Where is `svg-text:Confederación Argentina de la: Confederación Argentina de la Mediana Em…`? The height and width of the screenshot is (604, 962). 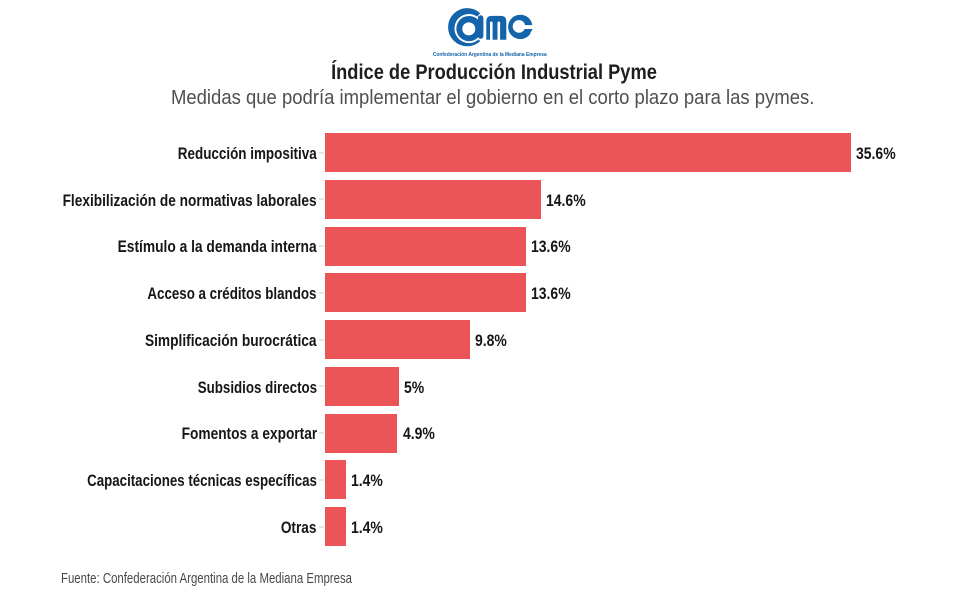 svg-text:Confederación Argentina de la: Confederación Argentina de la Mediana Em… is located at coordinates (490, 55).